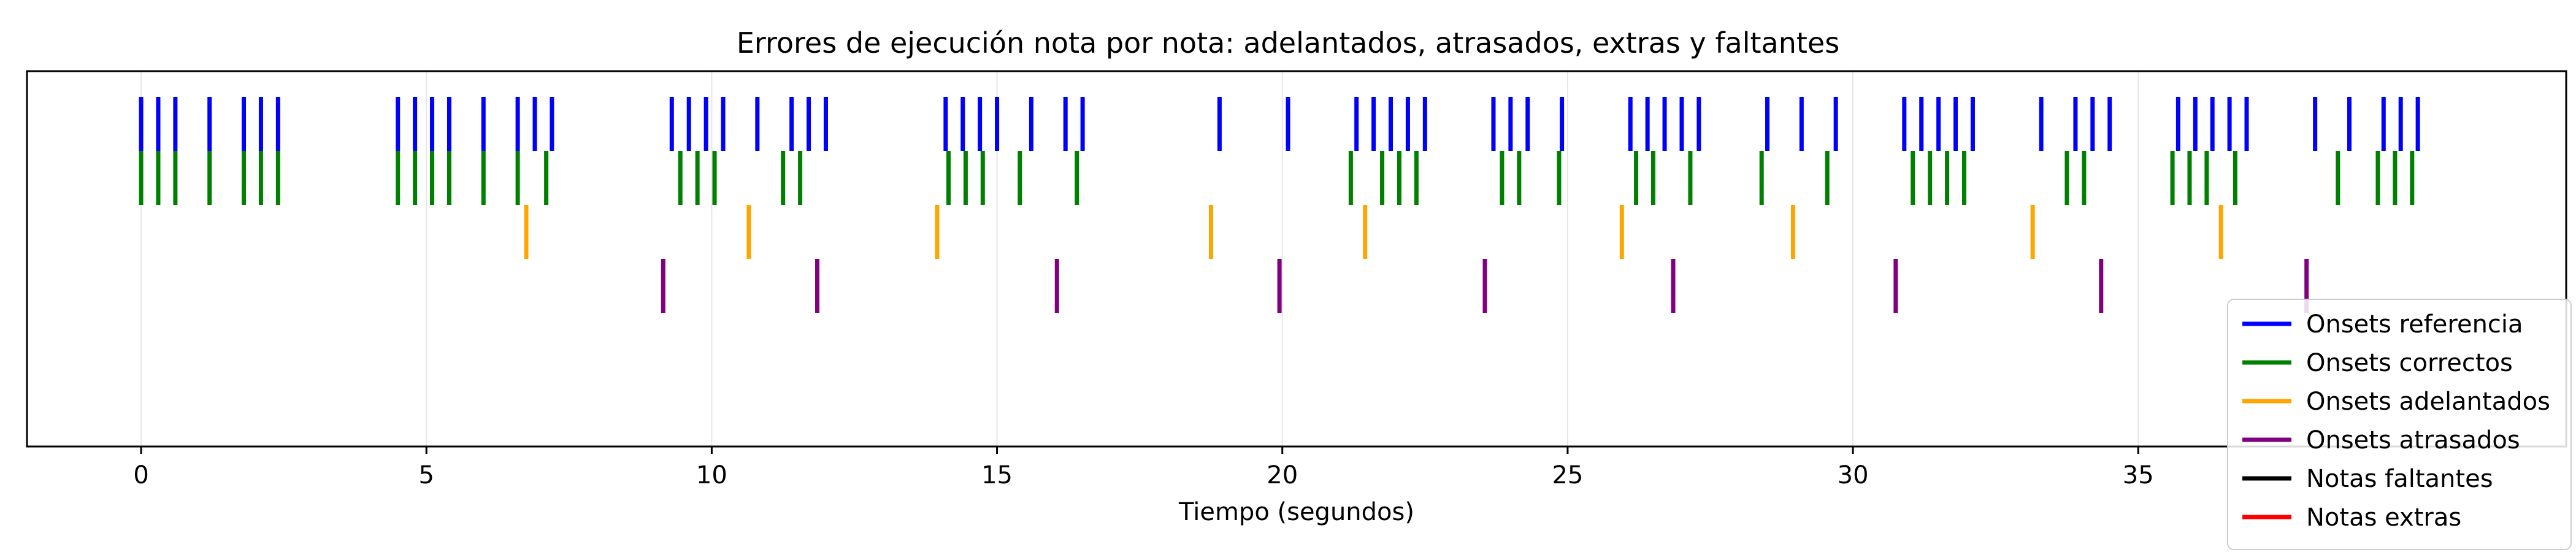 Image resolution: width=2576 pixels, height=552 pixels. I want to click on legend-label: Onsets referencia, so click(2414, 324).